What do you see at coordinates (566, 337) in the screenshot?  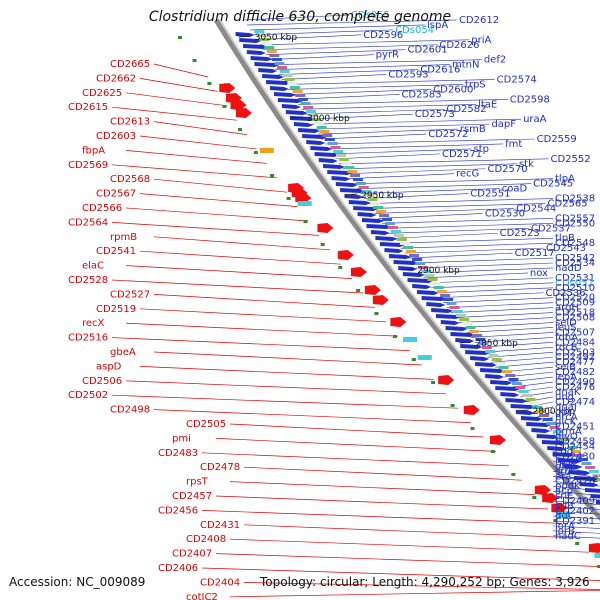 I see `gene-label: fdhA` at bounding box center [566, 337].